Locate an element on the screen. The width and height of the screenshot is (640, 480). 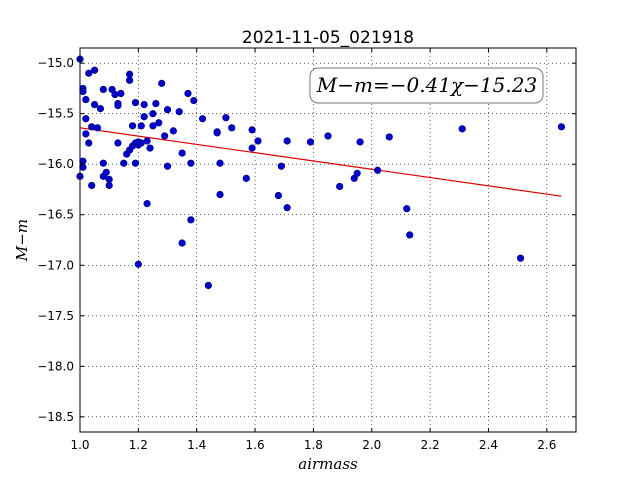
x-tick-label: 2.4 is located at coordinates (488, 445).